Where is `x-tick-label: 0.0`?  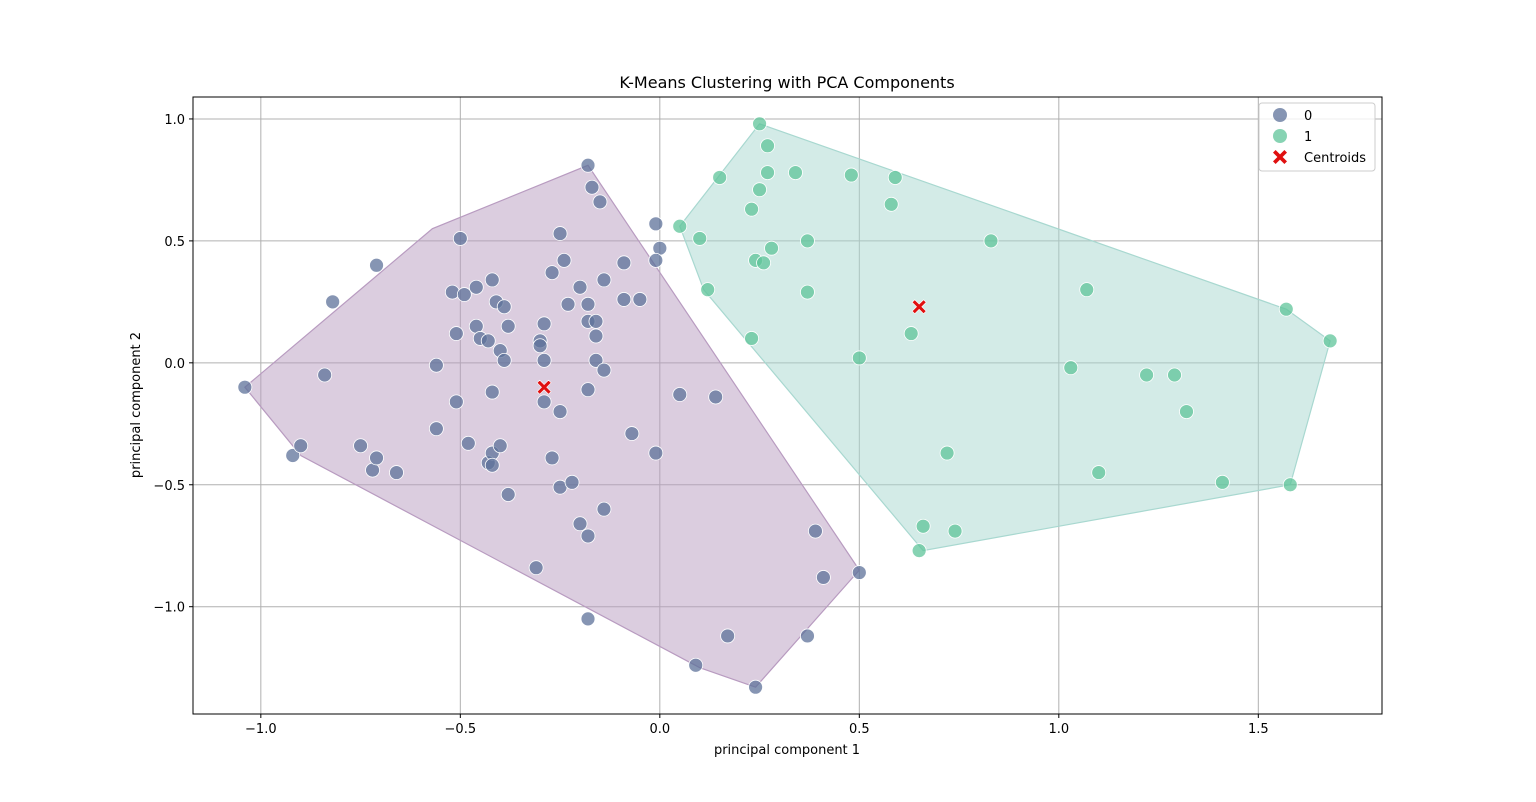
x-tick-label: 0.0 is located at coordinates (659, 729).